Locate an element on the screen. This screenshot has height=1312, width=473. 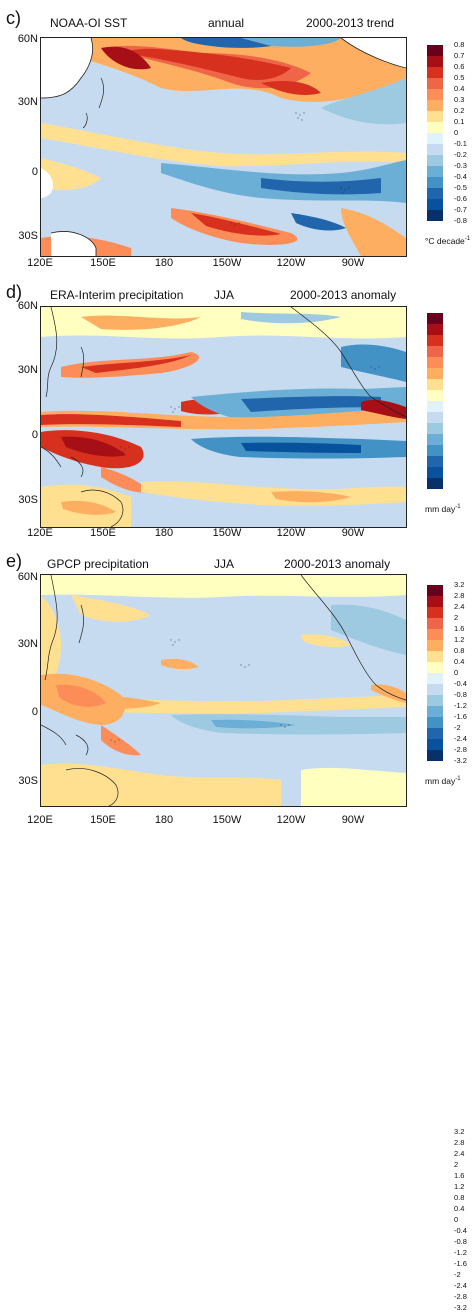
panel-letter: e) is located at coordinates (14, 561).